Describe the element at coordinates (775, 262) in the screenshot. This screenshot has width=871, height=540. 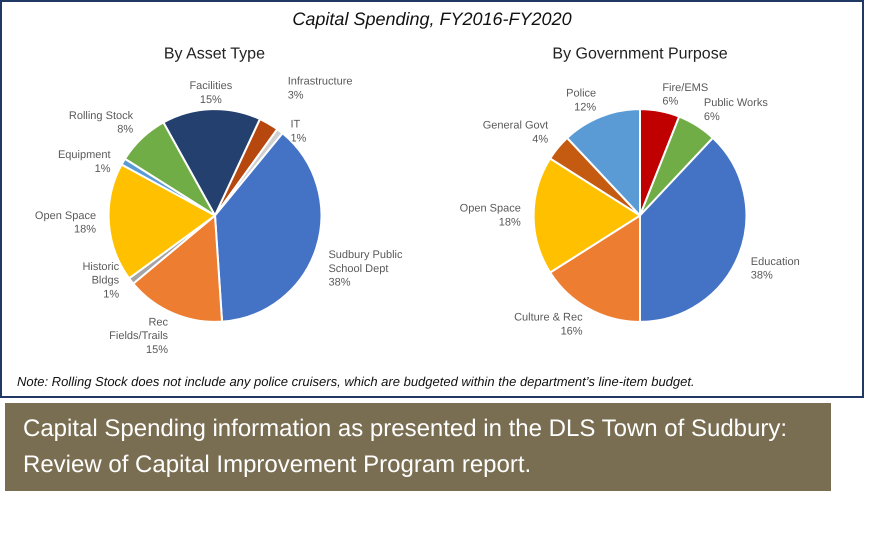
I see `slice-label: Education` at that location.